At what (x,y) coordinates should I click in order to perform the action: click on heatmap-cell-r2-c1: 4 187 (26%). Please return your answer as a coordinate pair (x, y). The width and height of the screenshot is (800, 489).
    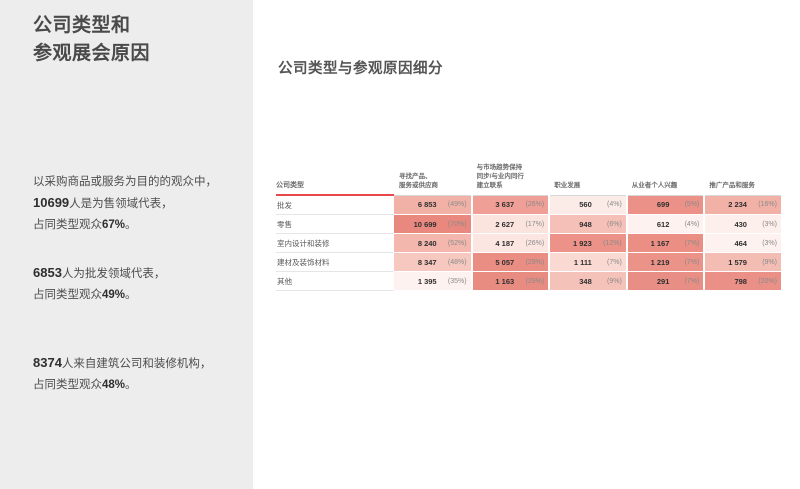
    Looking at the image, I should click on (511, 243).